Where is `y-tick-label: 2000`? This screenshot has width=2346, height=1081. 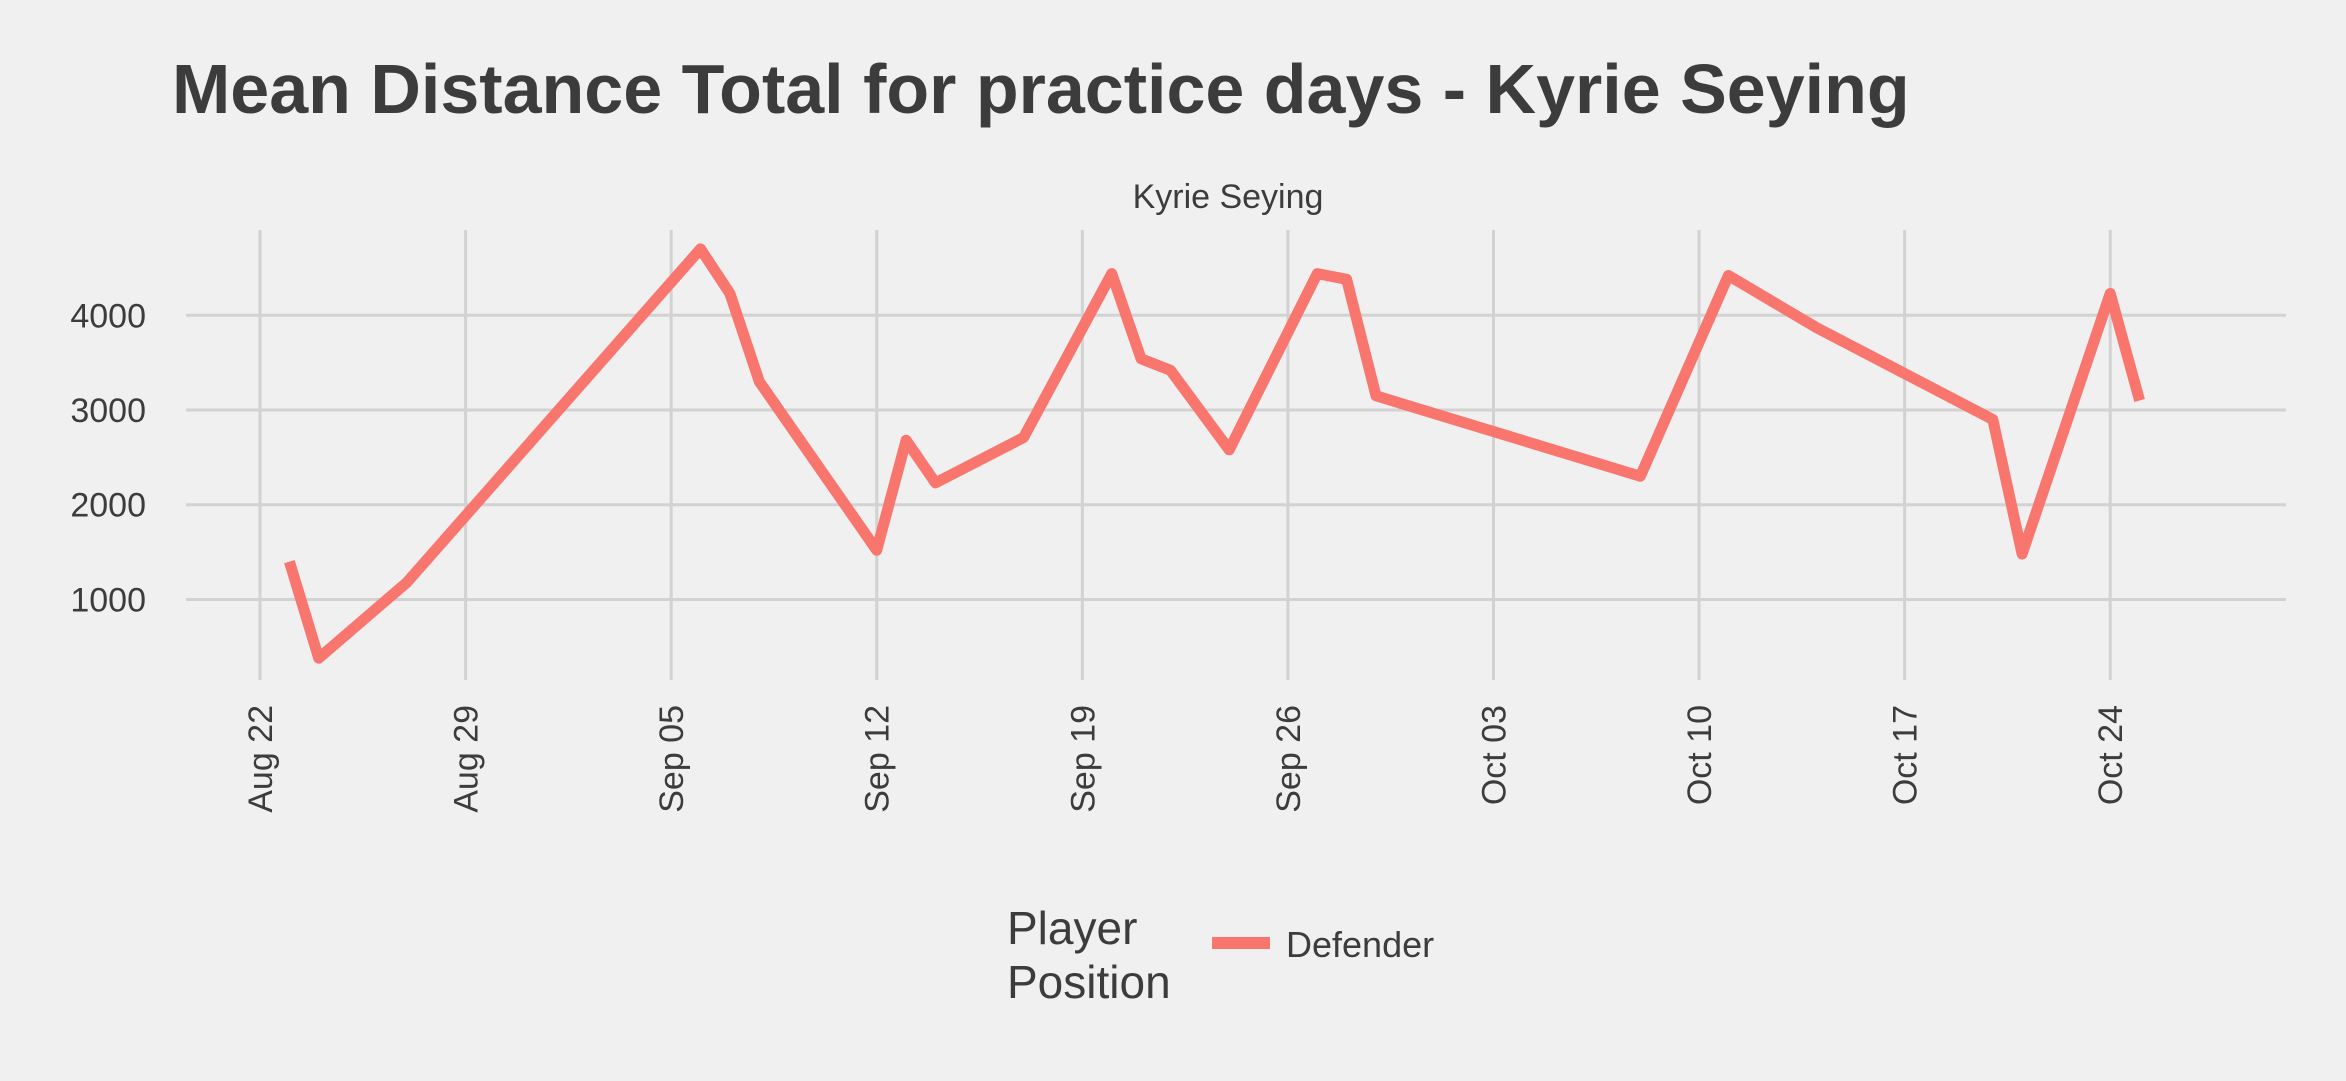 y-tick-label: 2000 is located at coordinates (108, 506).